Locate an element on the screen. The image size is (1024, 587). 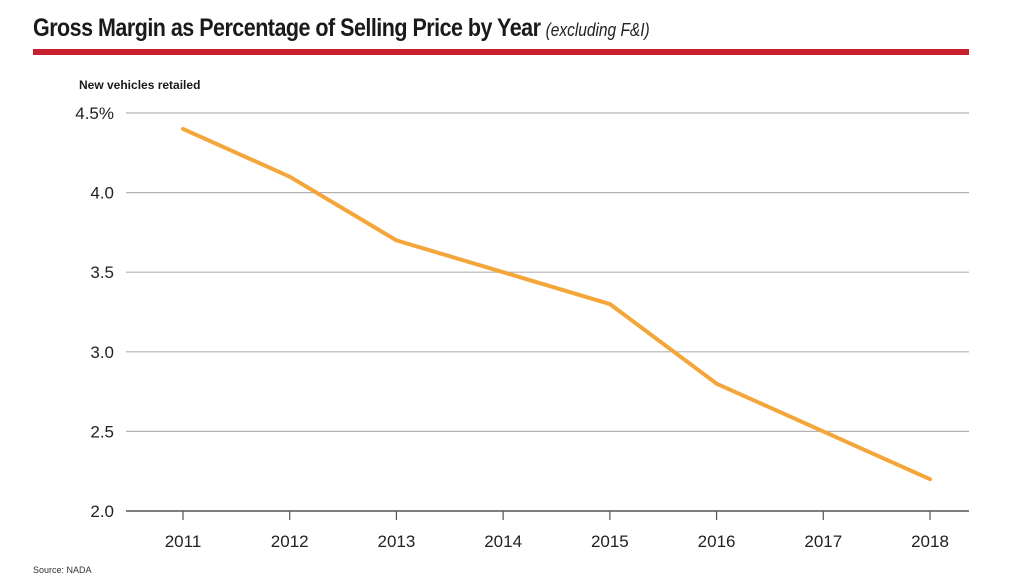
y-tick-label: 3.5 is located at coordinates (102, 272).